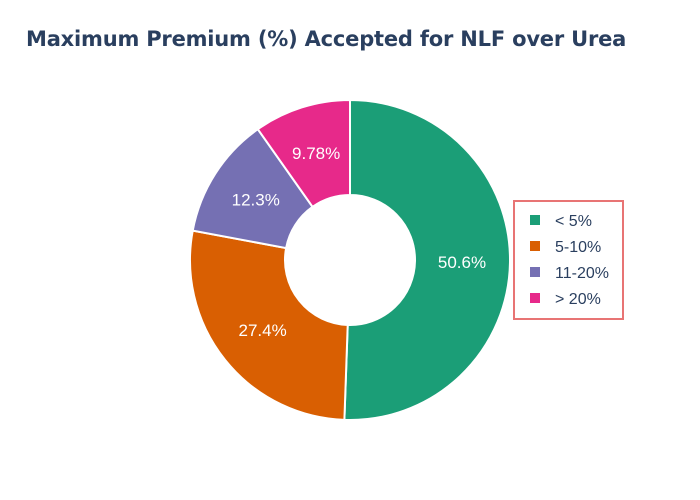 This screenshot has width=700, height=500. Describe the element at coordinates (582, 273) in the screenshot. I see `legend-label: 11-20%` at that location.